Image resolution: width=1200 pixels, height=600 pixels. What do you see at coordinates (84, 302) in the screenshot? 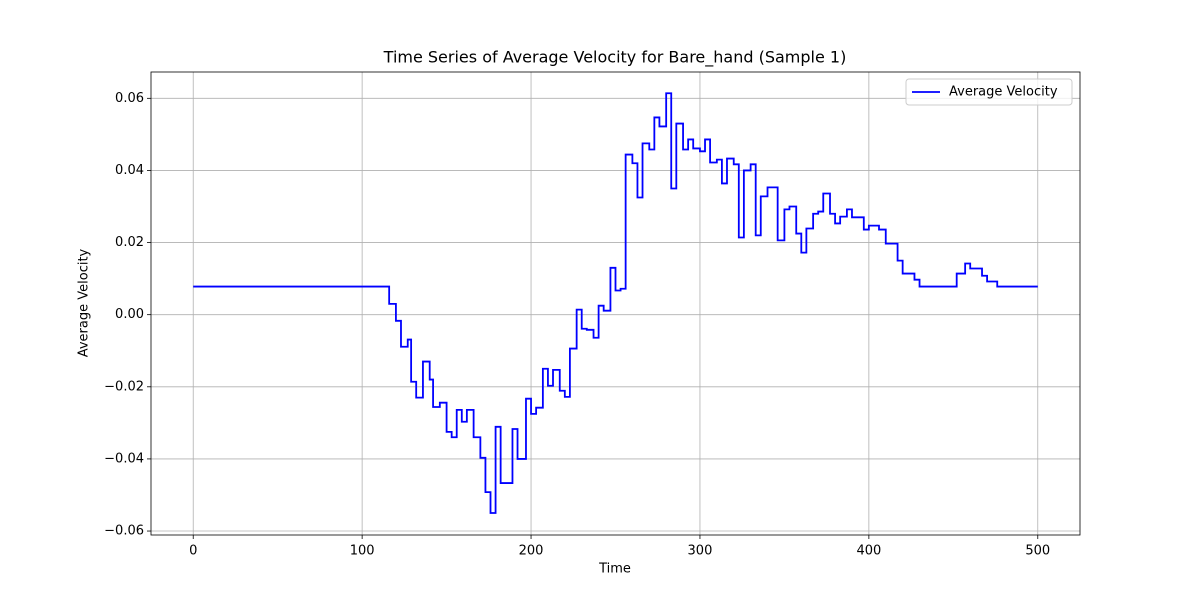
I see `y-axis-label: Average Velocity` at bounding box center [84, 302].